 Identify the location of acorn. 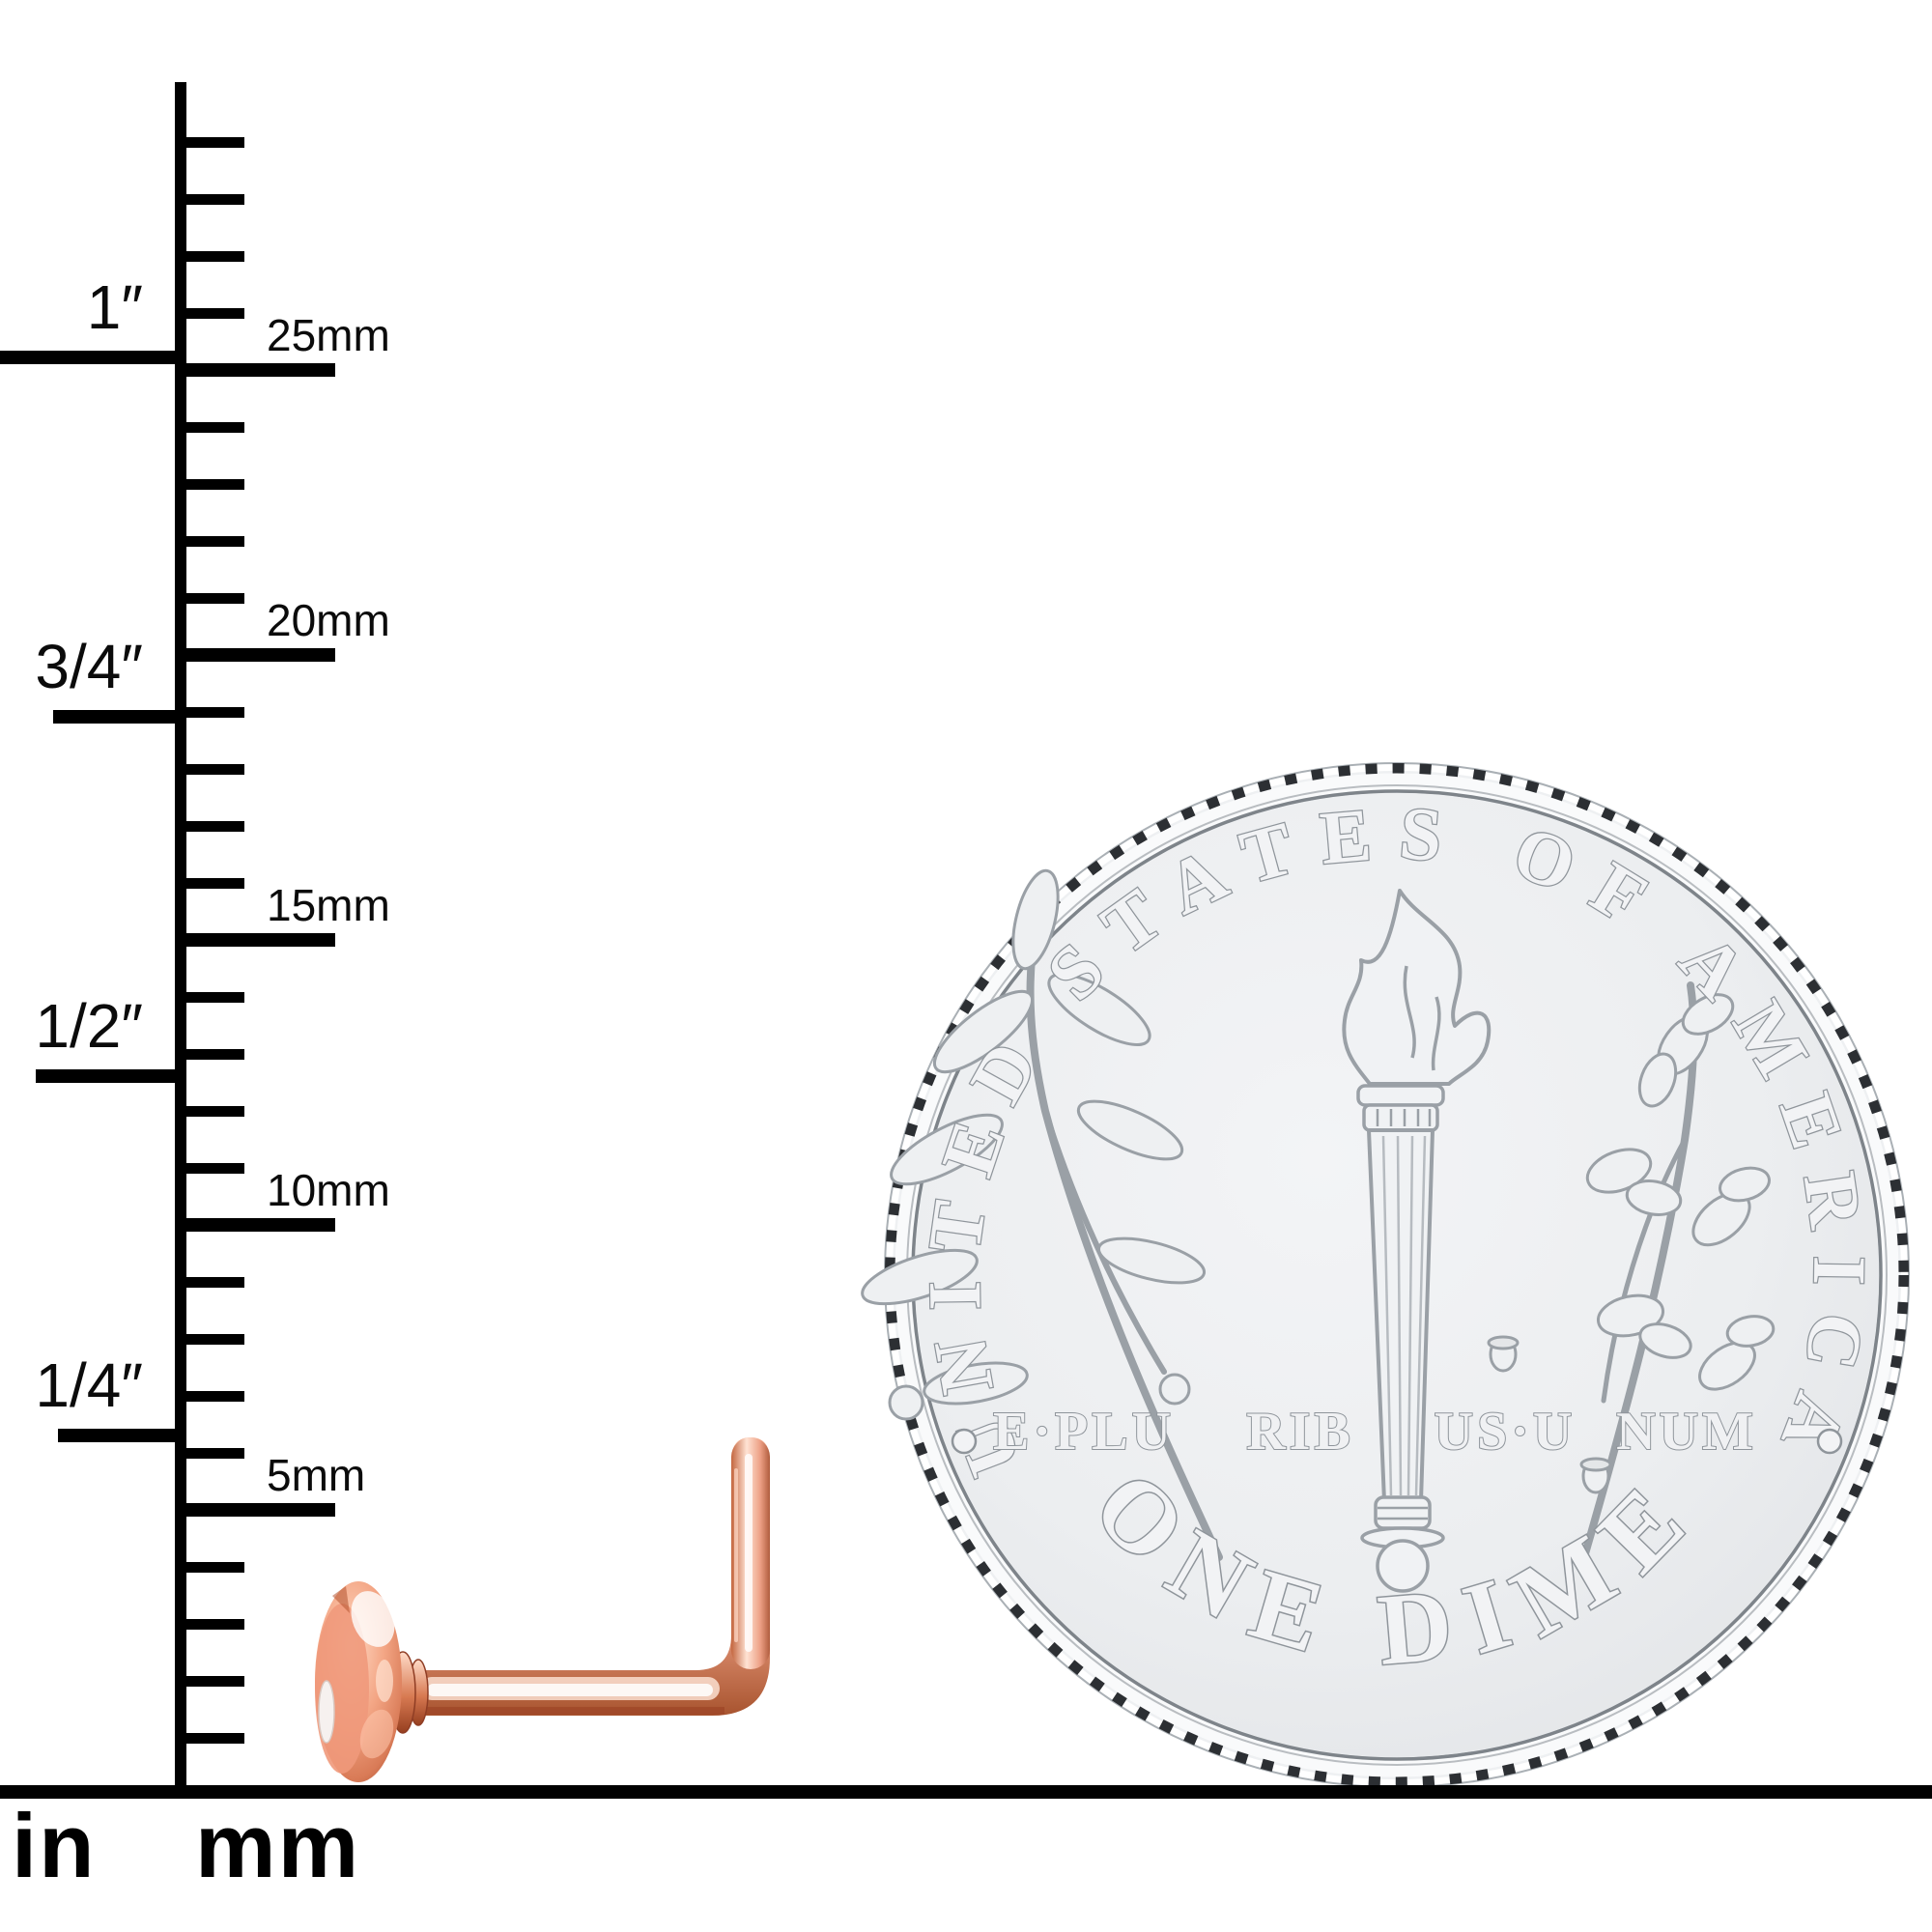
(1549, 1414).